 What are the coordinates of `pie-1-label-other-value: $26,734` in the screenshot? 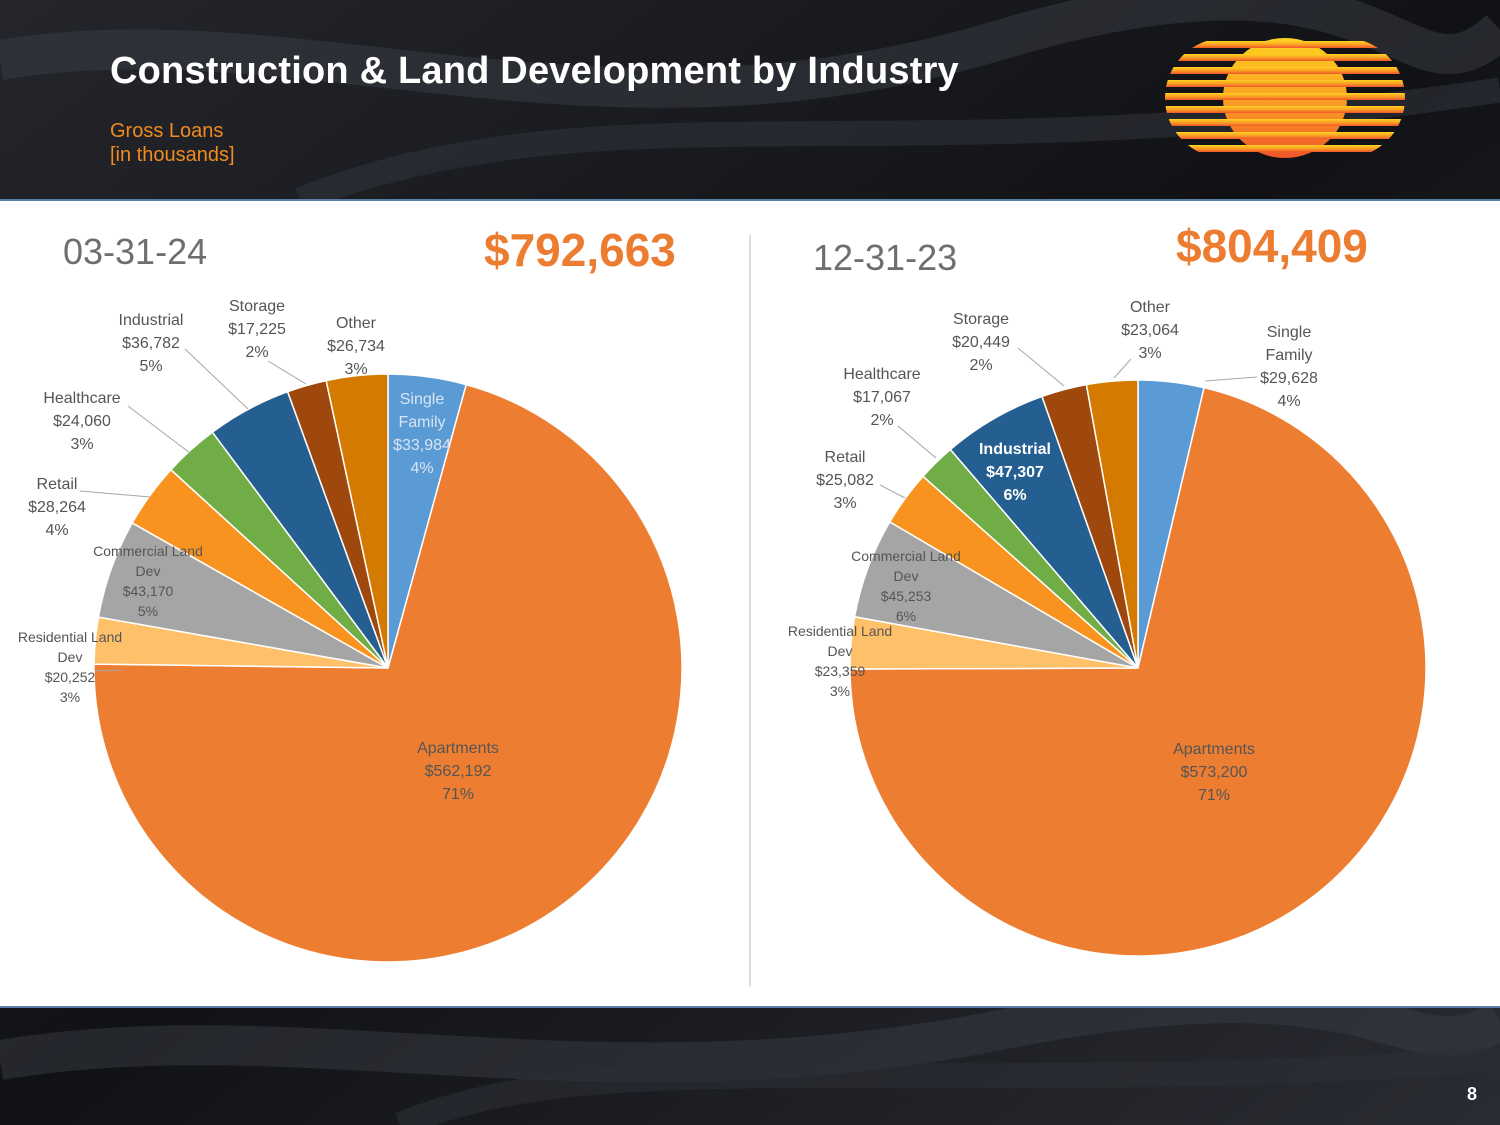 It's located at (356, 346).